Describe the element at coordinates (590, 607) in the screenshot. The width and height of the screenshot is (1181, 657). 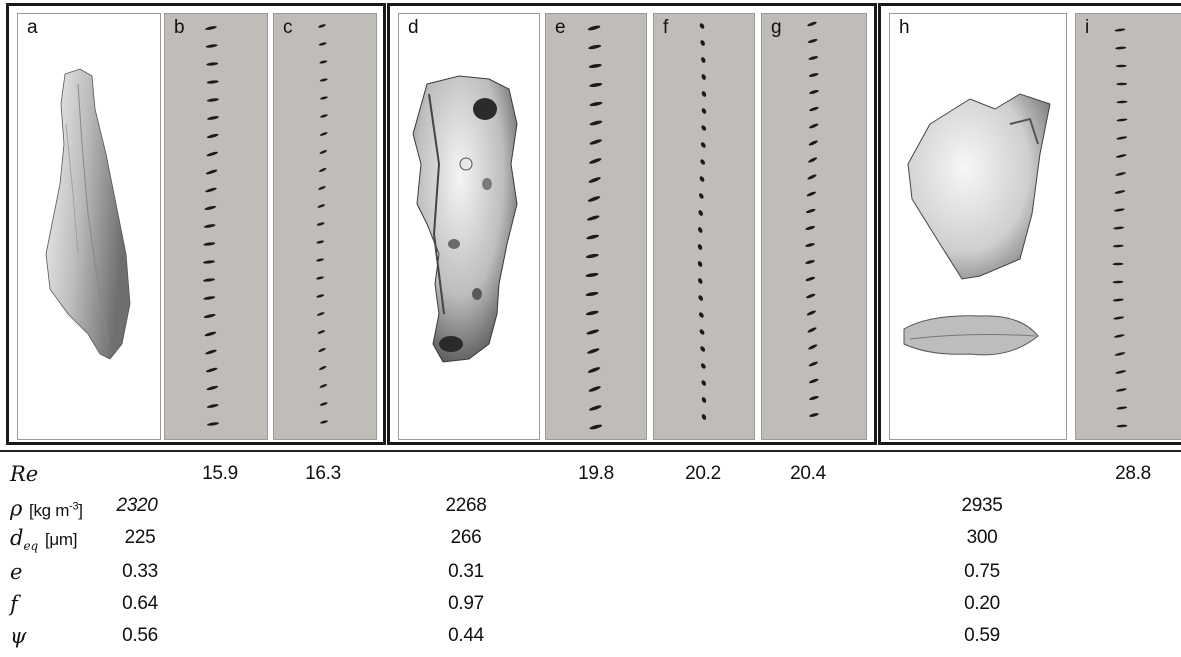
I see `row-f: f 0.64 0.97 0.20` at that location.